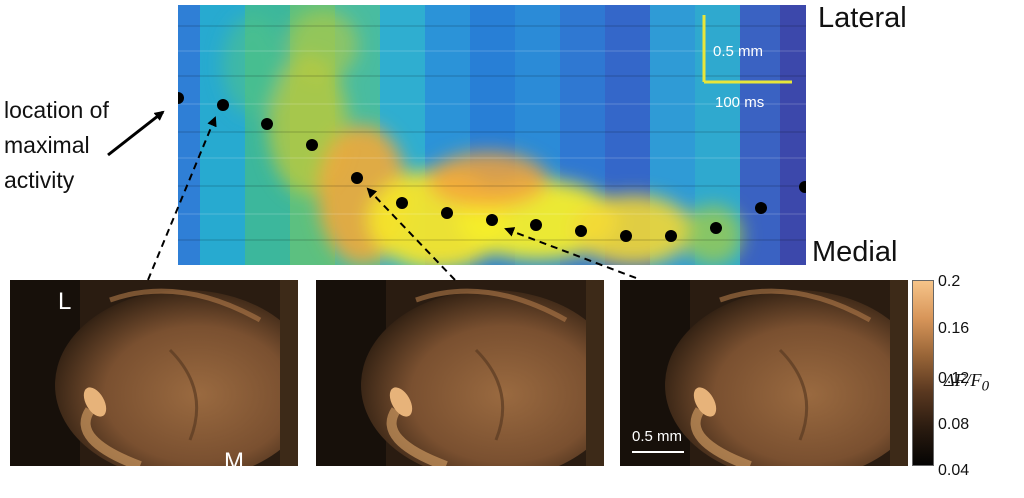  What do you see at coordinates (954, 470) in the screenshot?
I see `colorbar-tick: 0.04` at bounding box center [954, 470].